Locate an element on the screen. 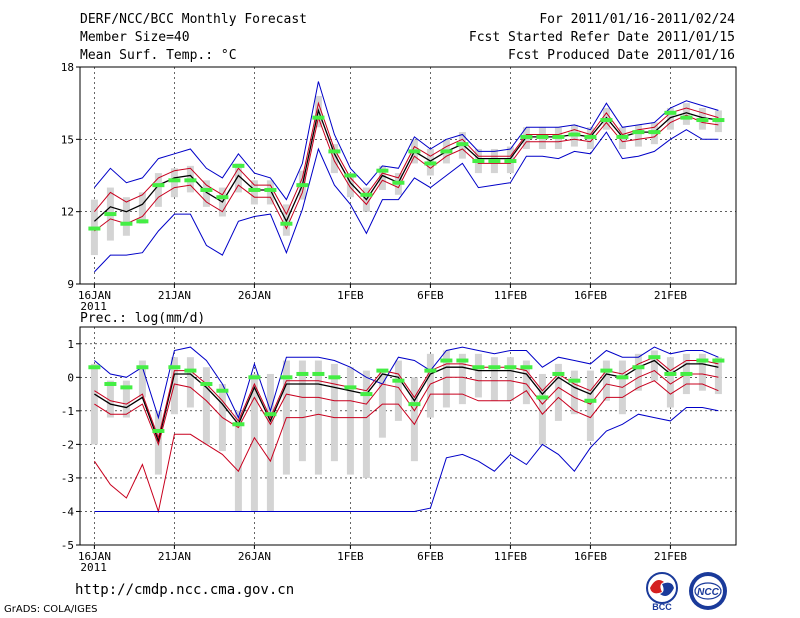 This screenshot has height=618, width=800. panel2-series-lower is located at coordinates (406, 408).